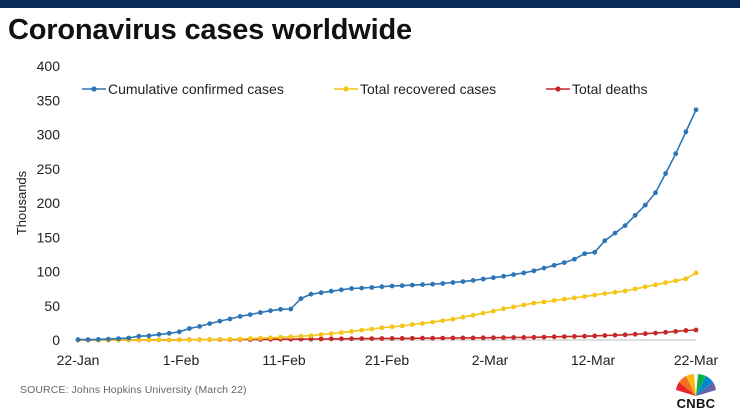  What do you see at coordinates (610, 89) in the screenshot?
I see `legend-label: Total deaths` at bounding box center [610, 89].